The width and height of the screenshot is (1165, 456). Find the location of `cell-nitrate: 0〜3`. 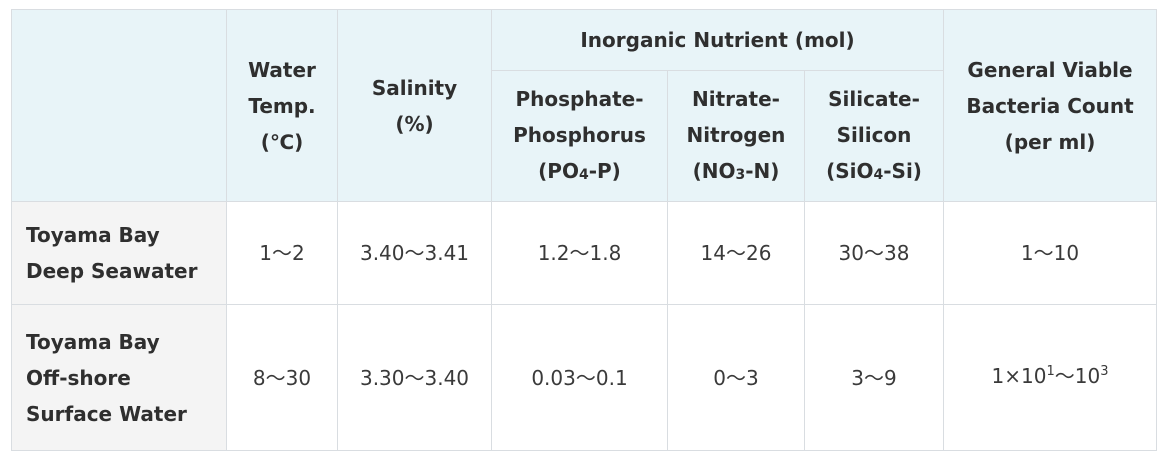

cell-nitrate: 0〜3 is located at coordinates (736, 377).